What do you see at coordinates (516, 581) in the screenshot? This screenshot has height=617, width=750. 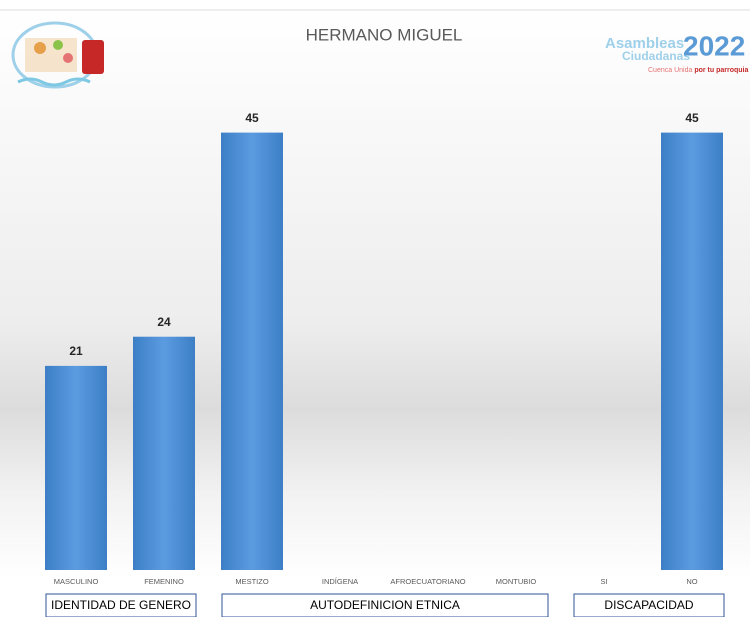 I see `x-tick-label: MONTUBIO` at bounding box center [516, 581].